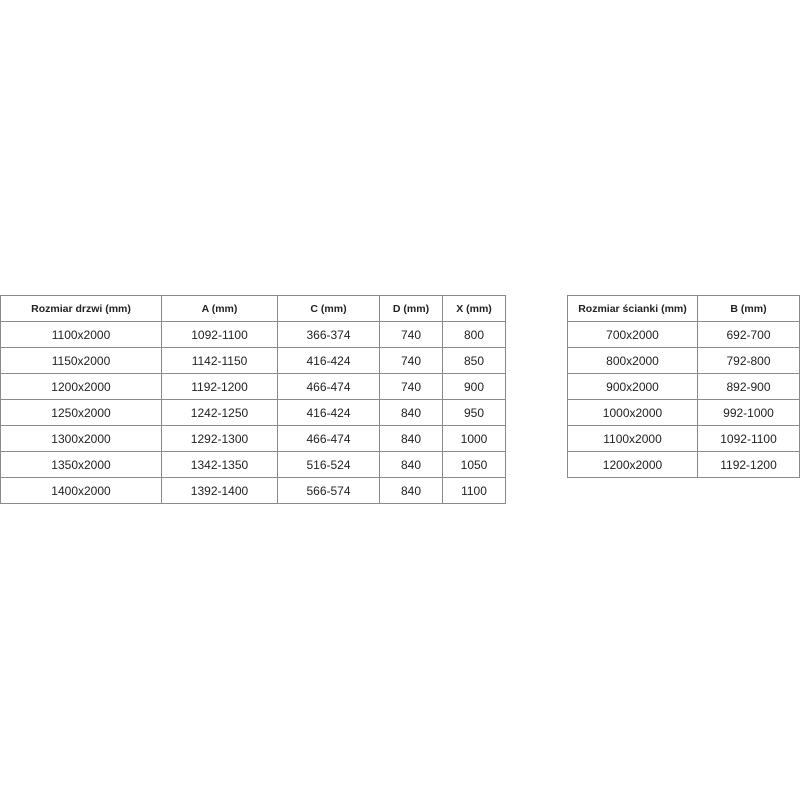 This screenshot has width=800, height=800. Describe the element at coordinates (748, 308) in the screenshot. I see `column-header: B (mm)` at that location.